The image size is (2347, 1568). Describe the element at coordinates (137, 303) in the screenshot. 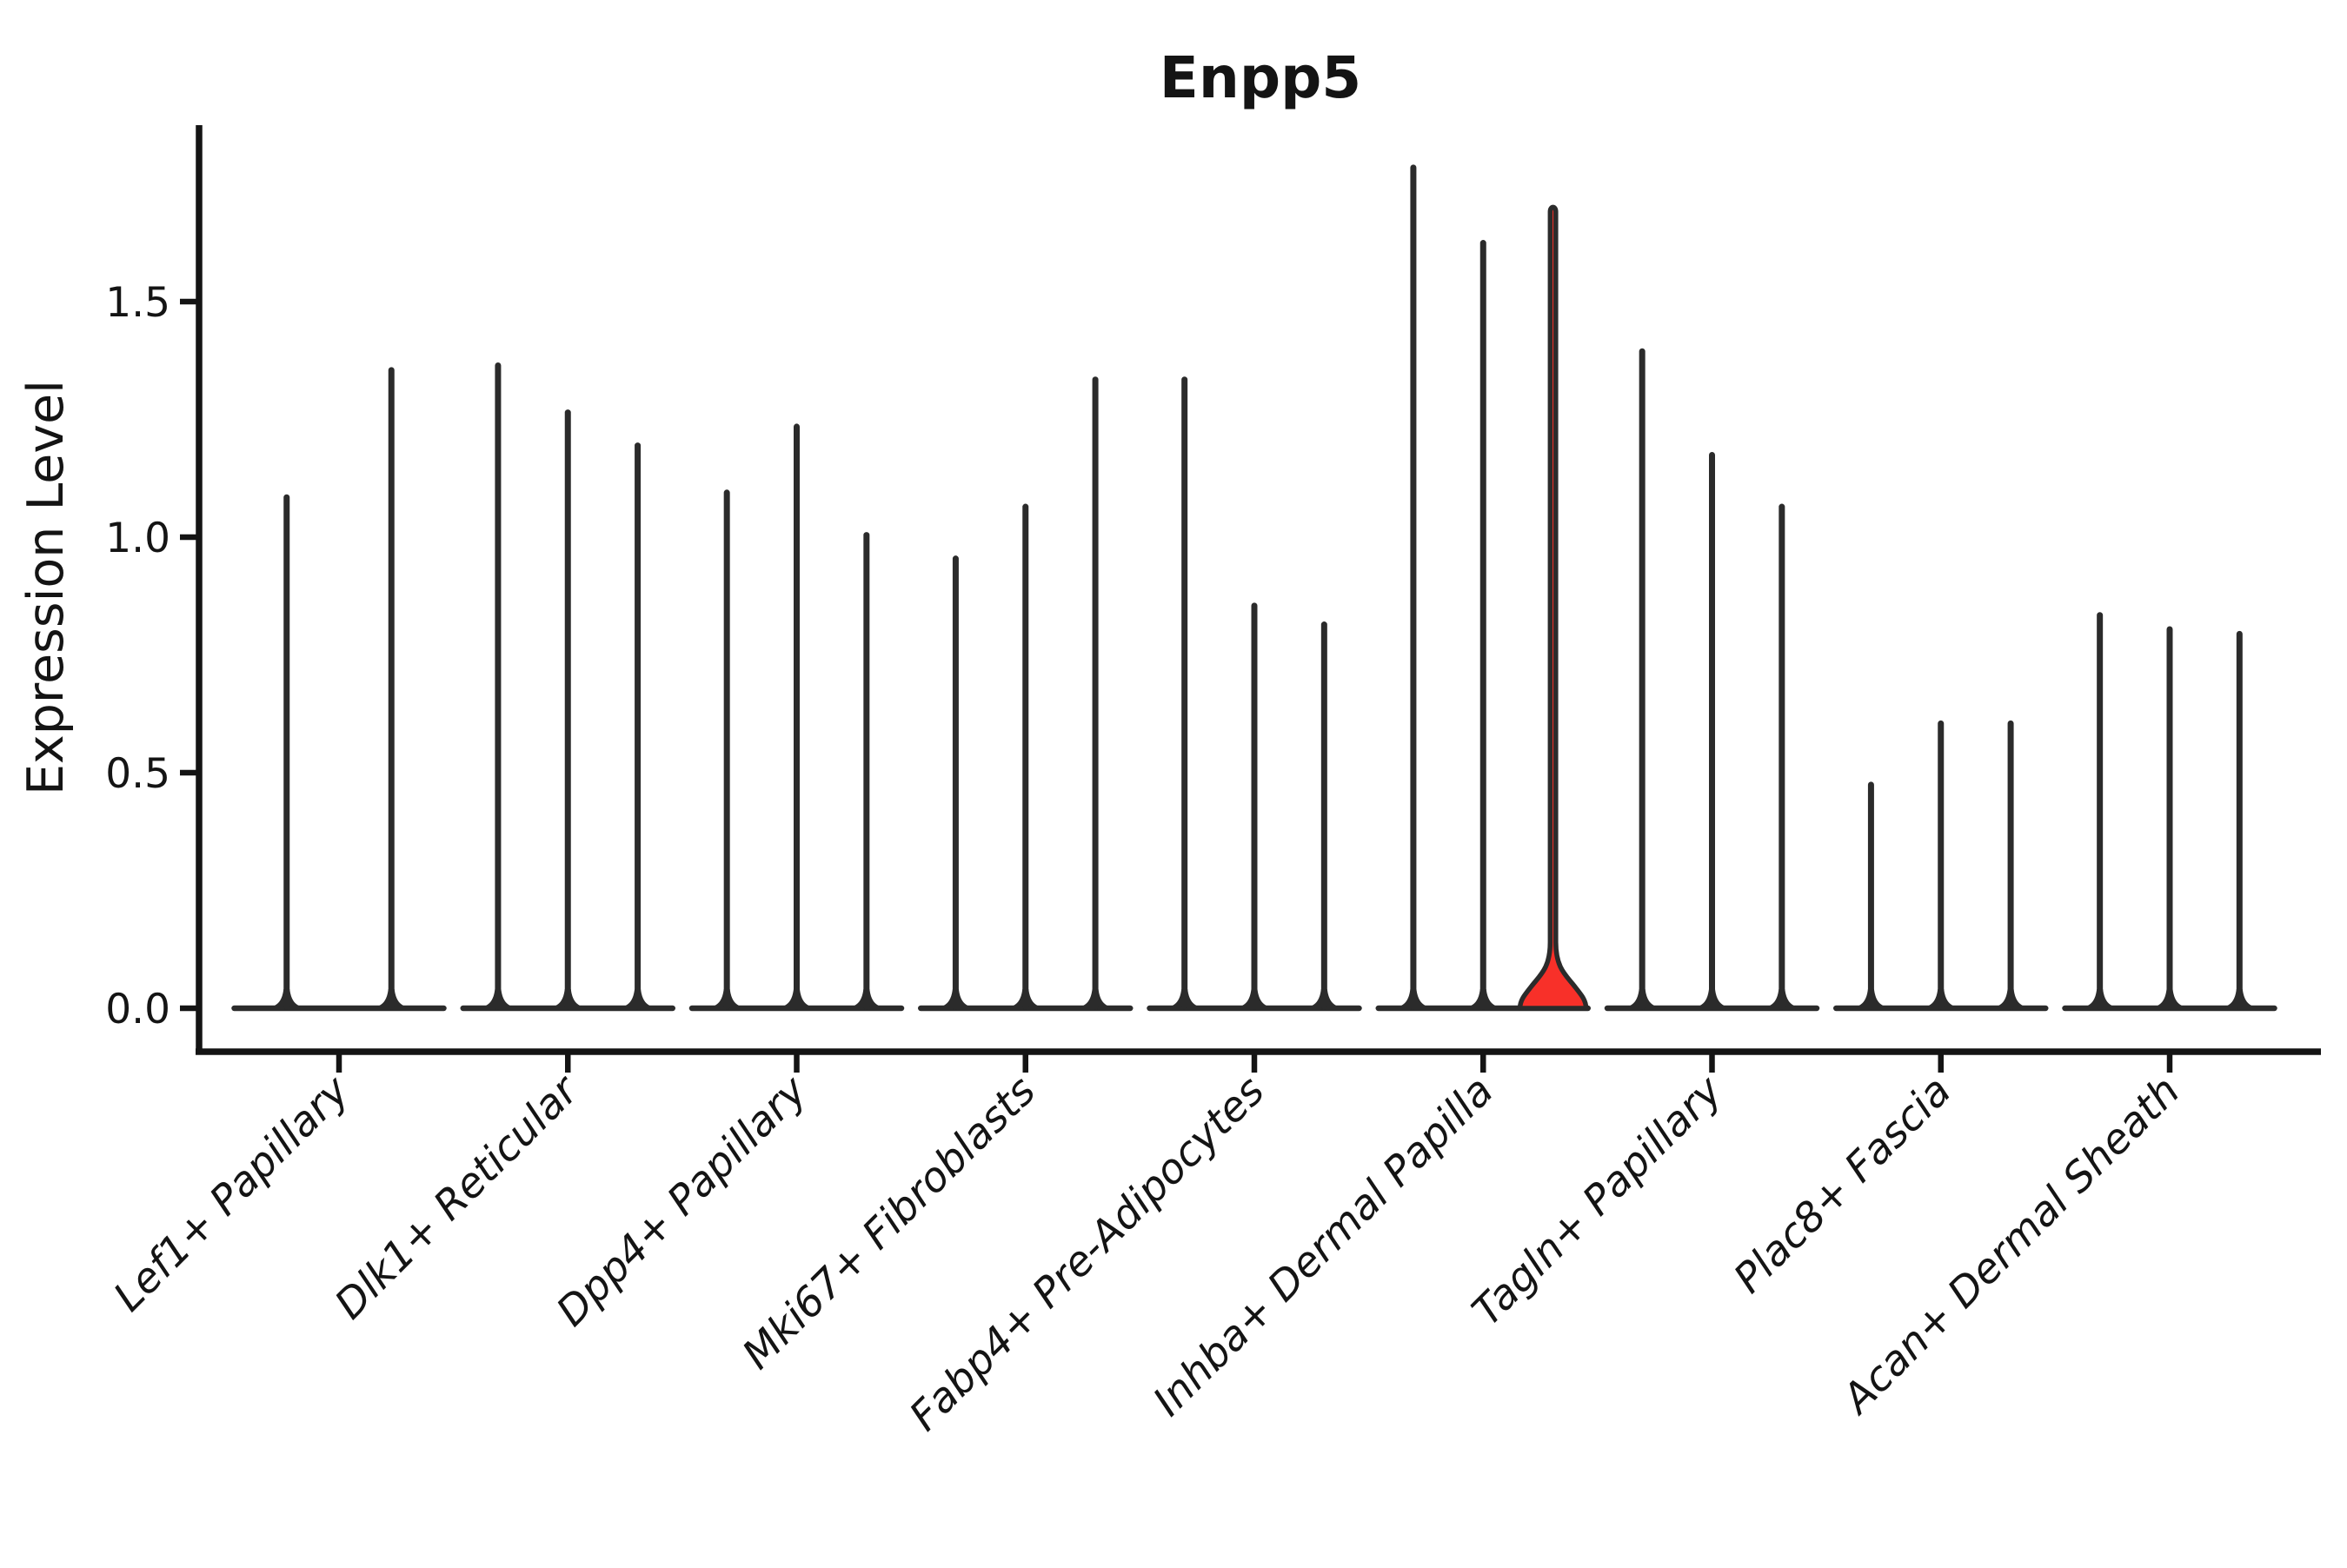

I see `y-tick-label: 1.5` at that location.